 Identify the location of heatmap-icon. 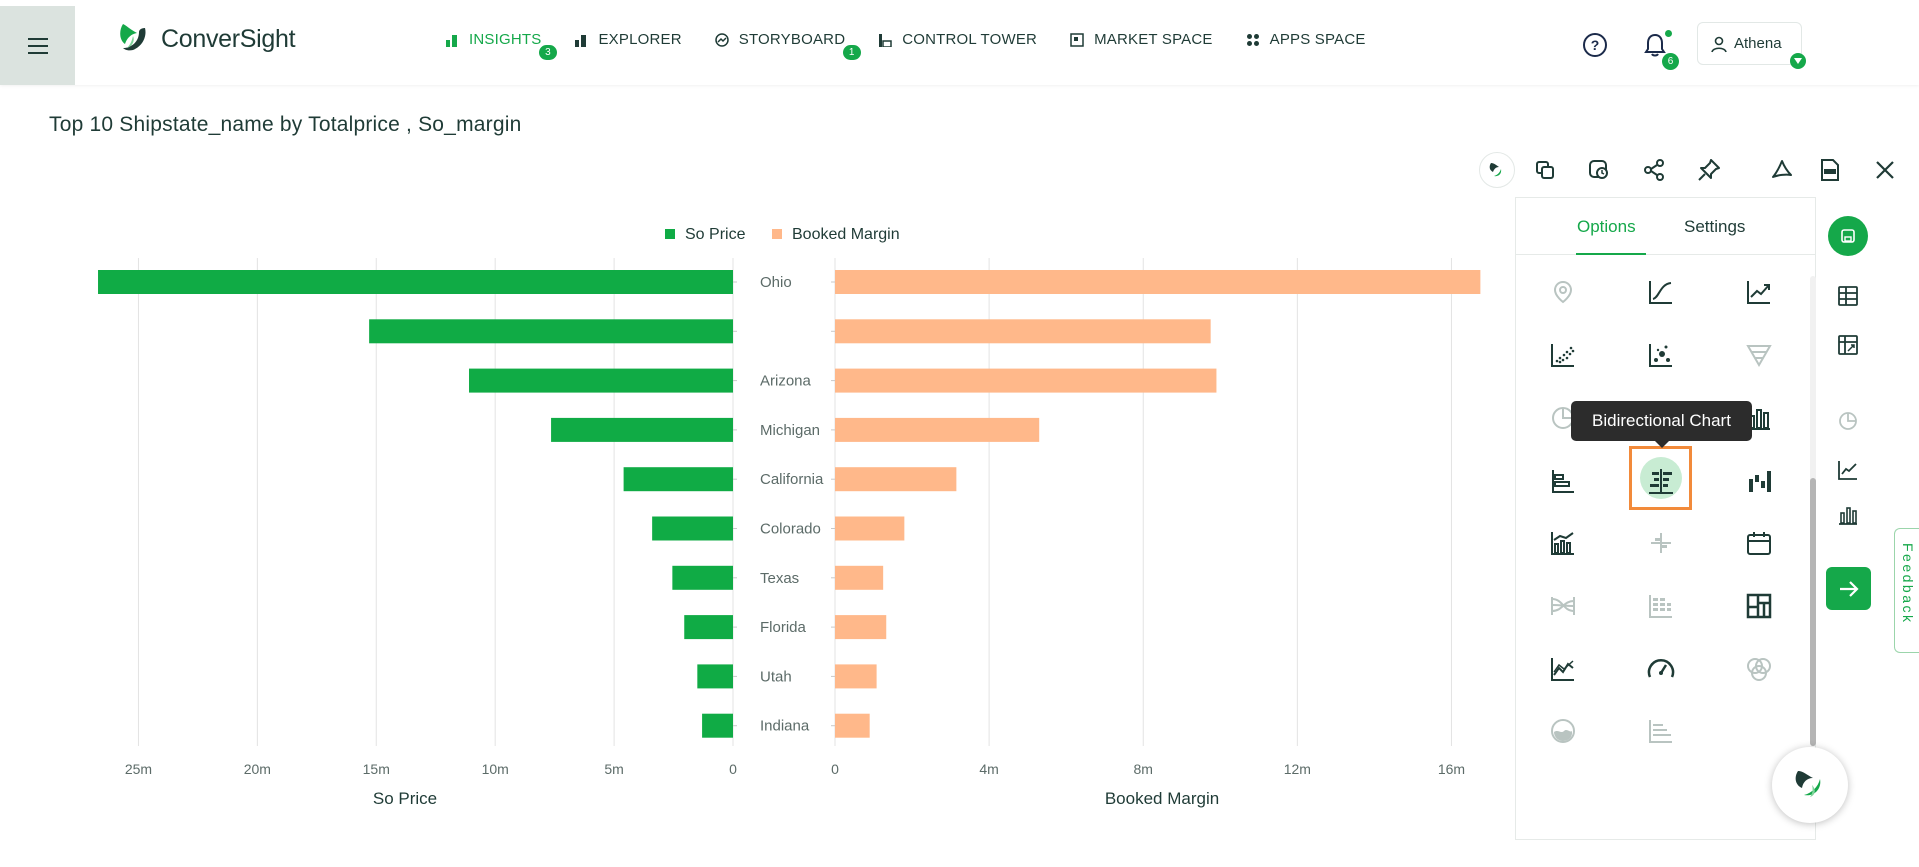
(1660, 606).